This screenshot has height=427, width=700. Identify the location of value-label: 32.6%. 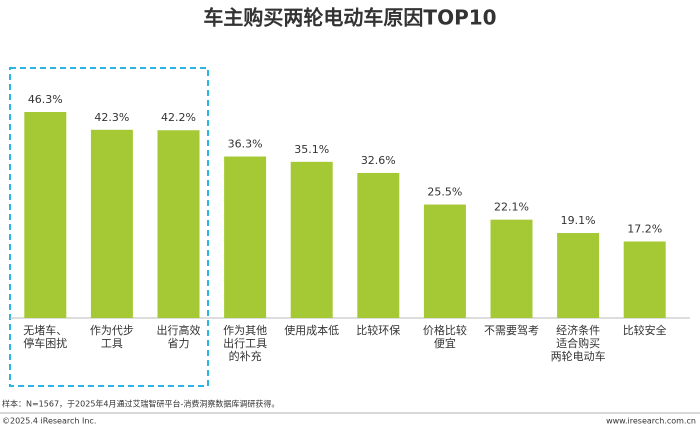
(378, 160).